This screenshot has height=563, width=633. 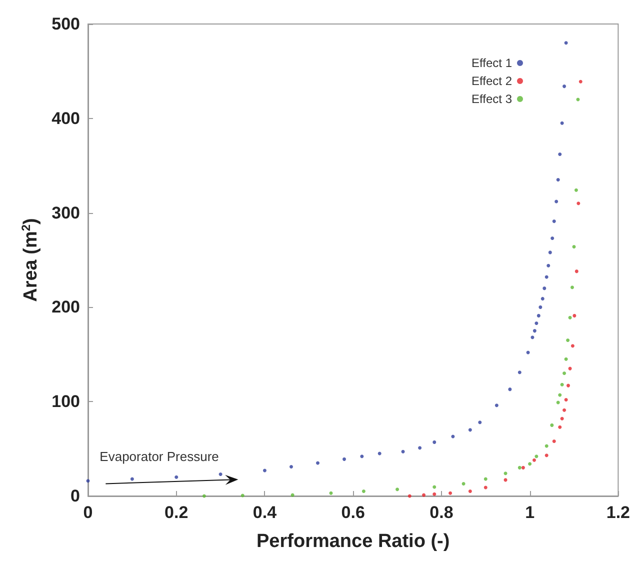 What do you see at coordinates (88, 512) in the screenshot?
I see `x-tick-label: 0` at bounding box center [88, 512].